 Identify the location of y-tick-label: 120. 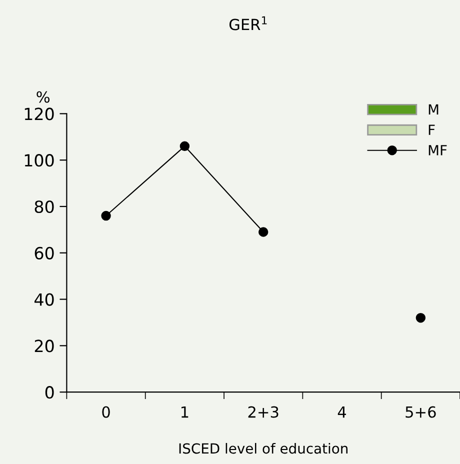
(39, 114).